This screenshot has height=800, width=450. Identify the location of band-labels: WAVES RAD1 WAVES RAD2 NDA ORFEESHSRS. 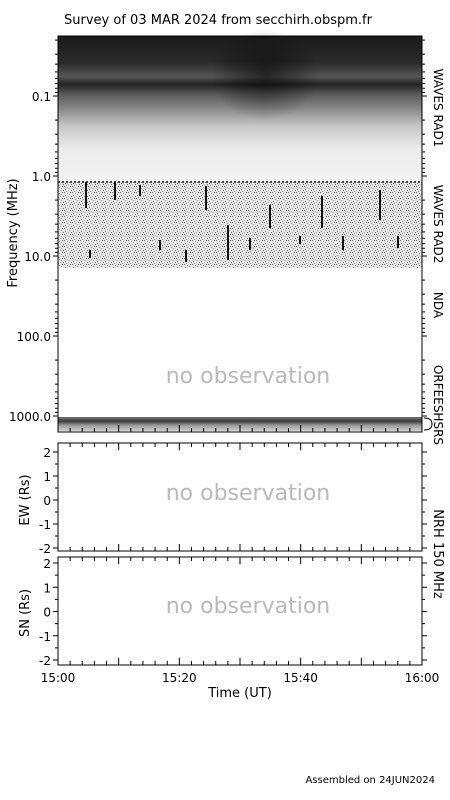
(438, 257).